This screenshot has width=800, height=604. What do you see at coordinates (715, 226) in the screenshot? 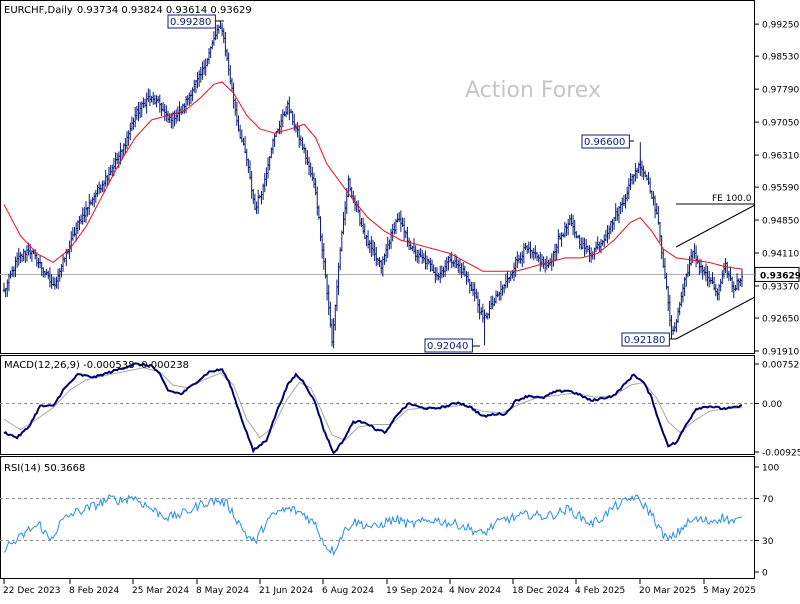
I see `channel-upper` at bounding box center [715, 226].